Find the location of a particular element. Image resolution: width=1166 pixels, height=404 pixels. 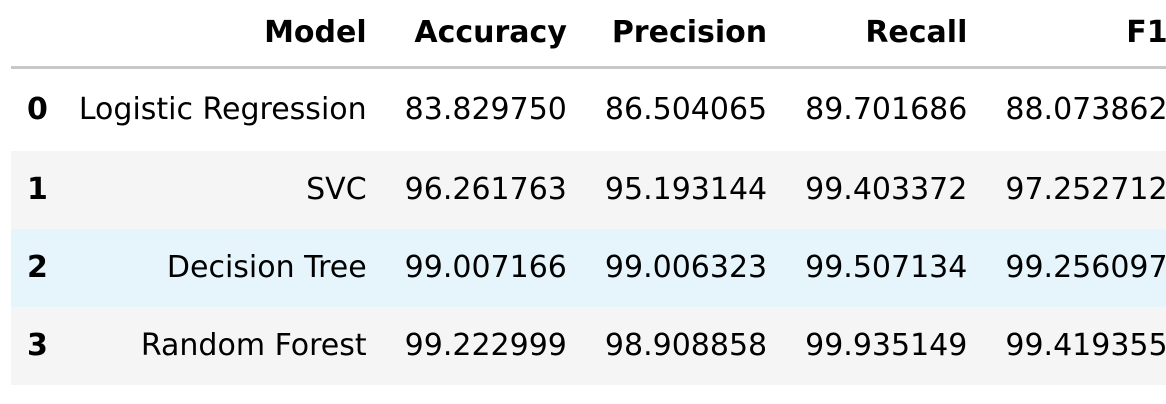

cell-recall: 99.507134 is located at coordinates (886, 267).